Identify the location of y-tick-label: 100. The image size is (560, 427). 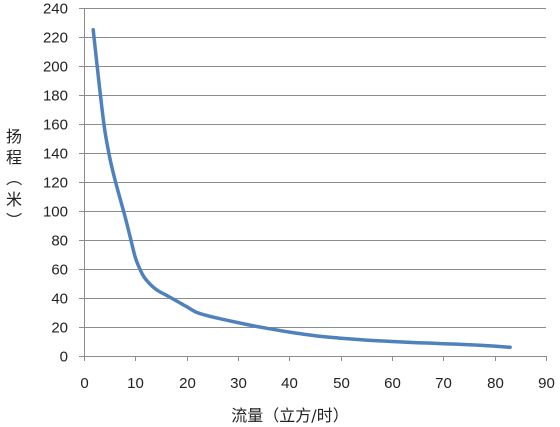
(55, 212).